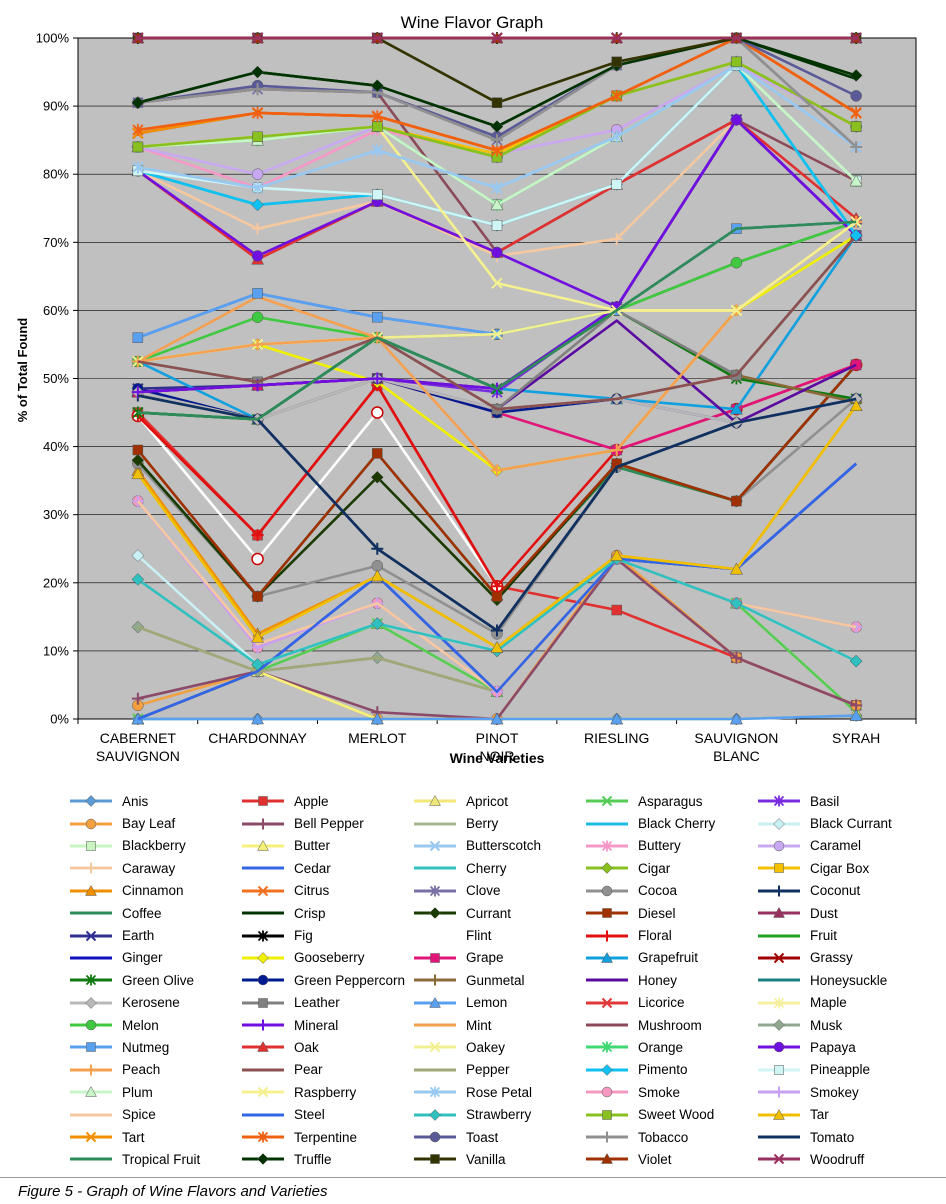 The width and height of the screenshot is (946, 1204). I want to click on legend-item: Mineral, so click(326, 1025).